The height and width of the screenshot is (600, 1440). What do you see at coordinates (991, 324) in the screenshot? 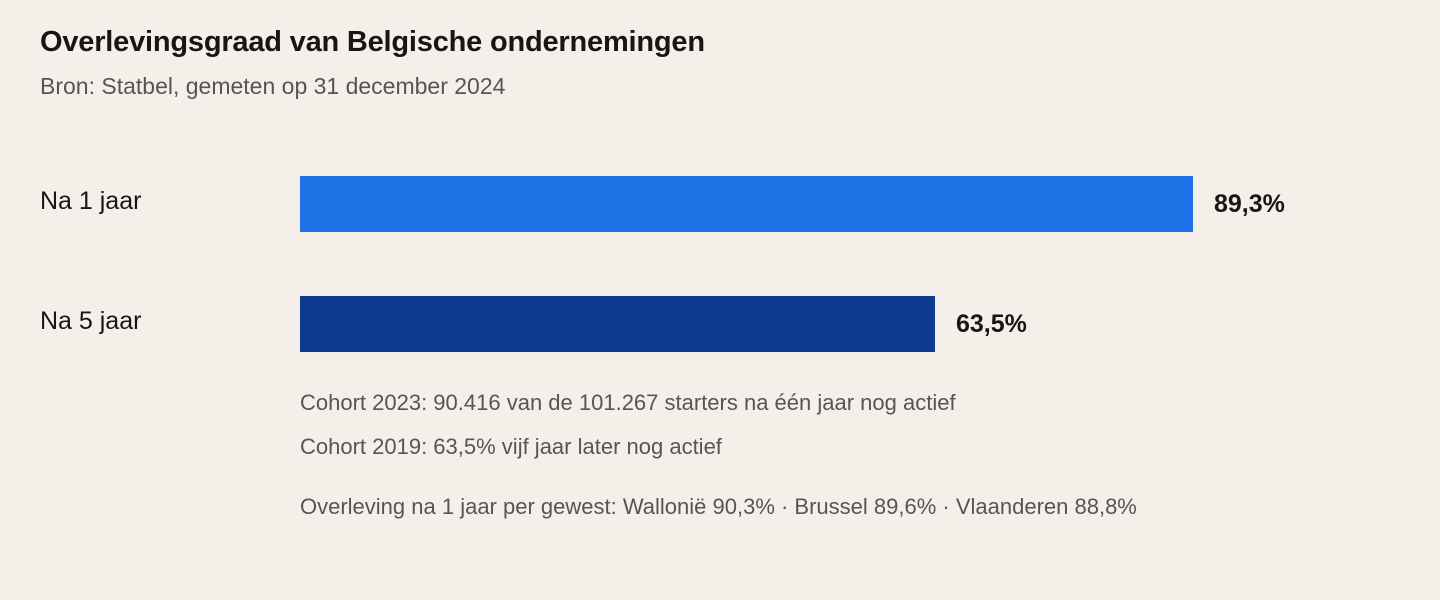
I see `value-label-5-year: 63,5%` at bounding box center [991, 324].